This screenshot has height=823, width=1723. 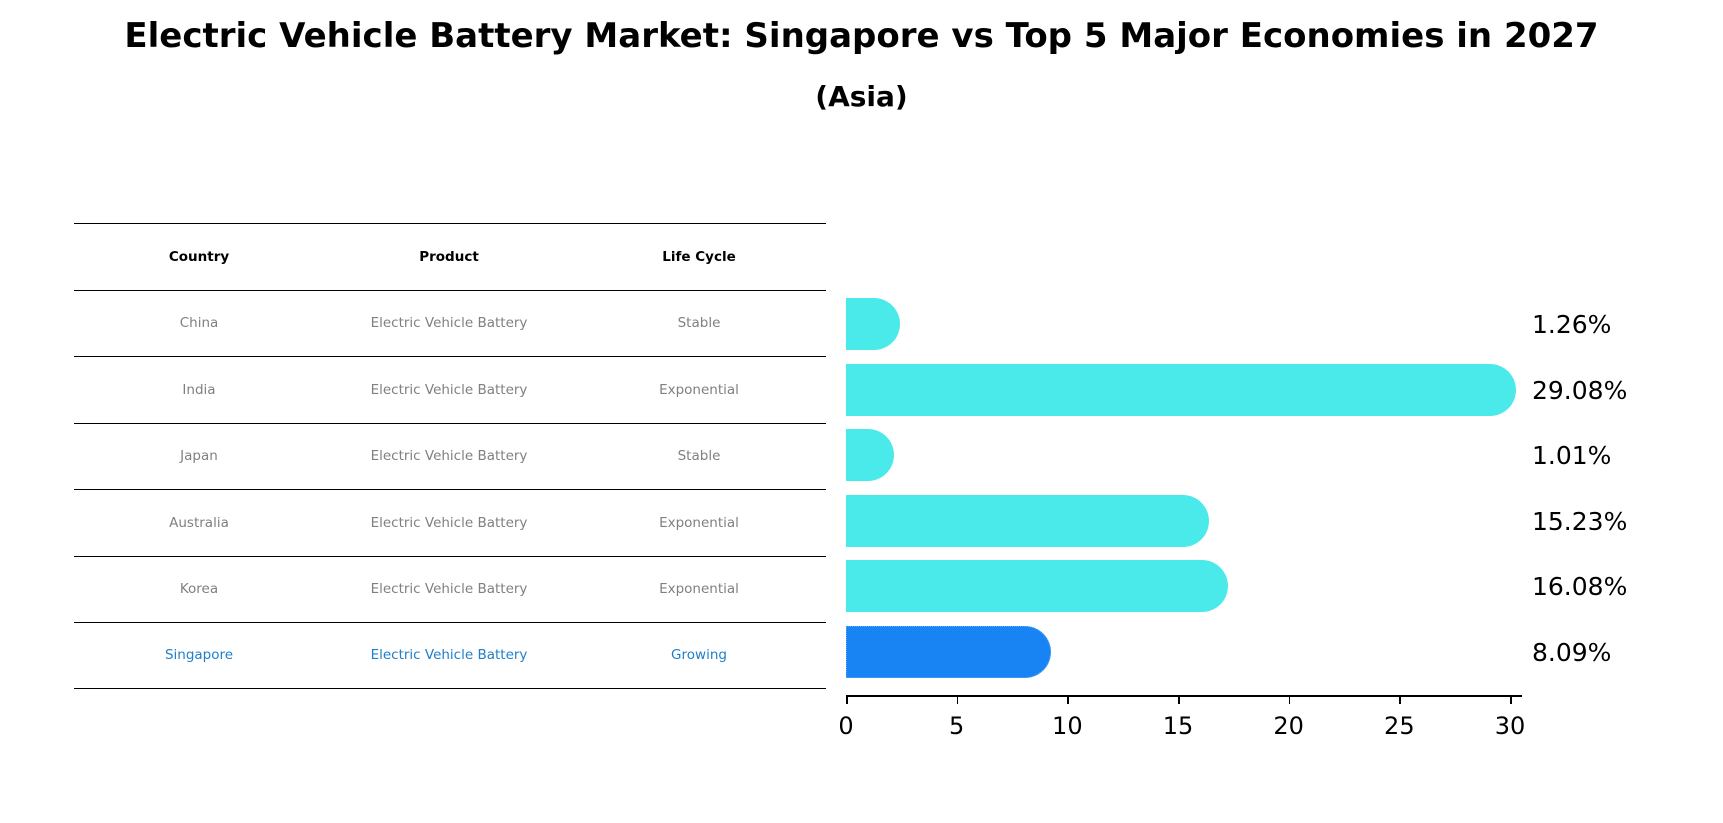 What do you see at coordinates (861, 96) in the screenshot?
I see `chart-subtitle: (Asia)` at bounding box center [861, 96].